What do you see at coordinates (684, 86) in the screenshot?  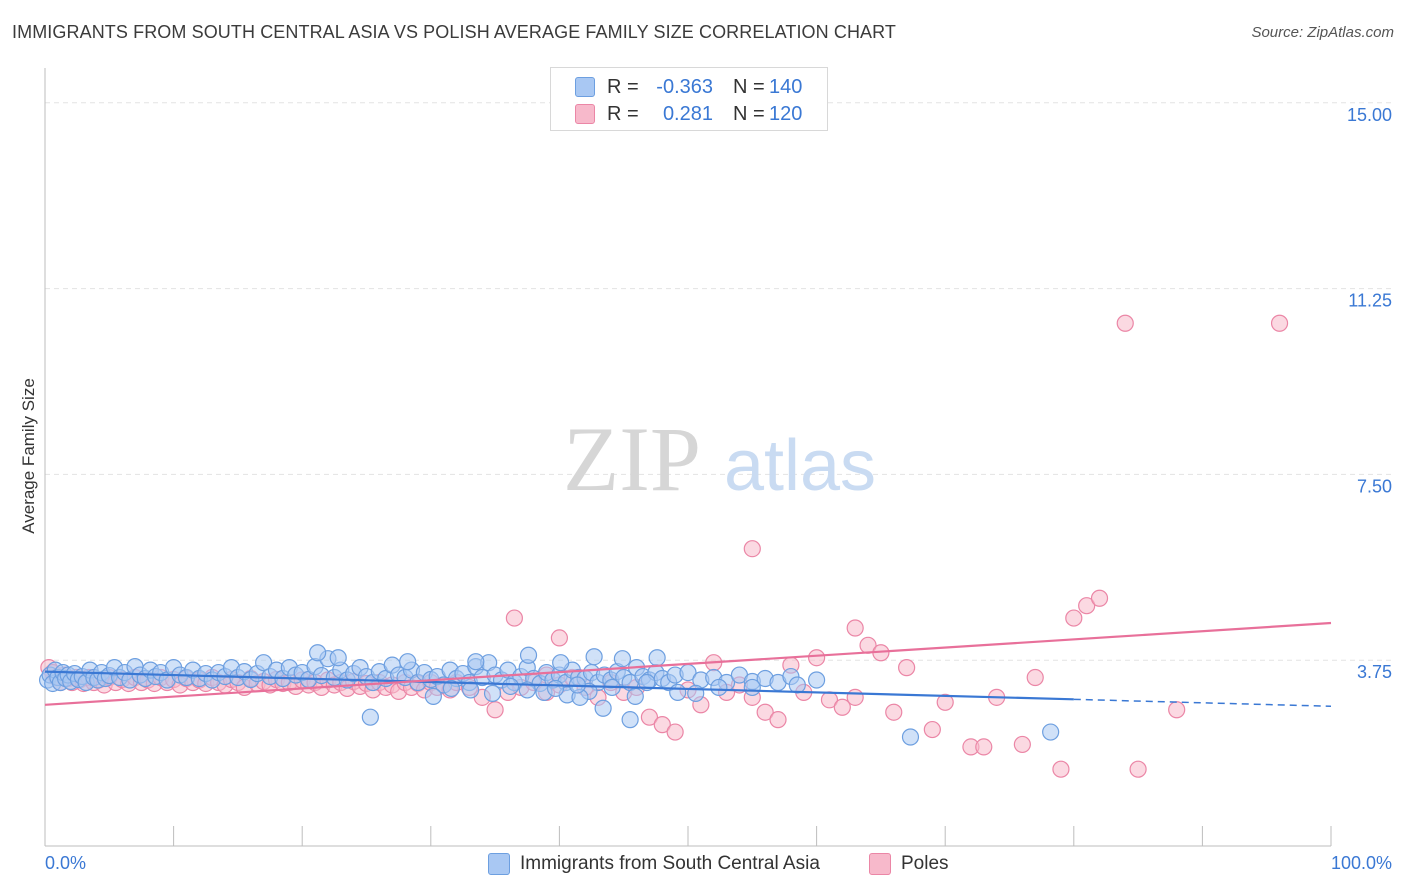 I see `legend-r-value: -0.363` at bounding box center [684, 86].